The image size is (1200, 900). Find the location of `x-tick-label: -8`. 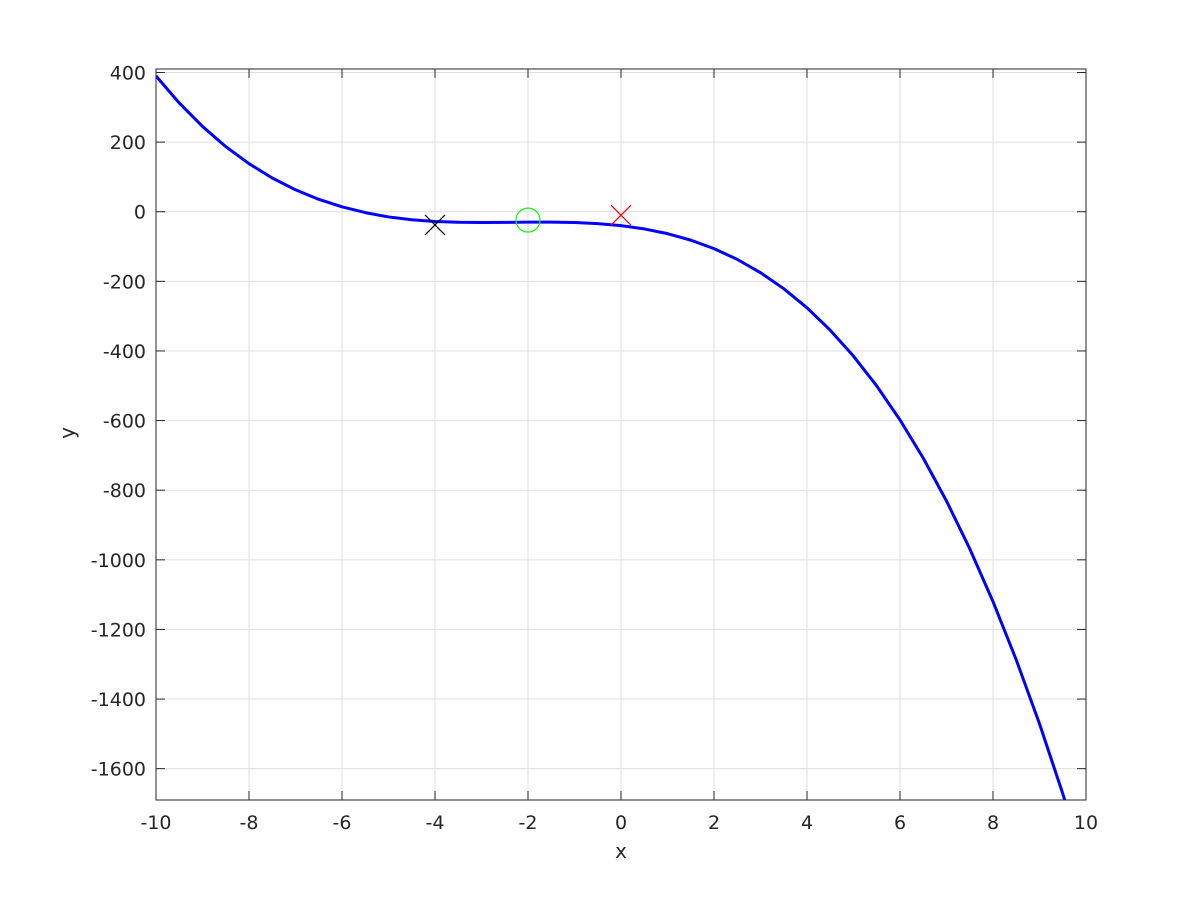

x-tick-label: -8 is located at coordinates (249, 823).